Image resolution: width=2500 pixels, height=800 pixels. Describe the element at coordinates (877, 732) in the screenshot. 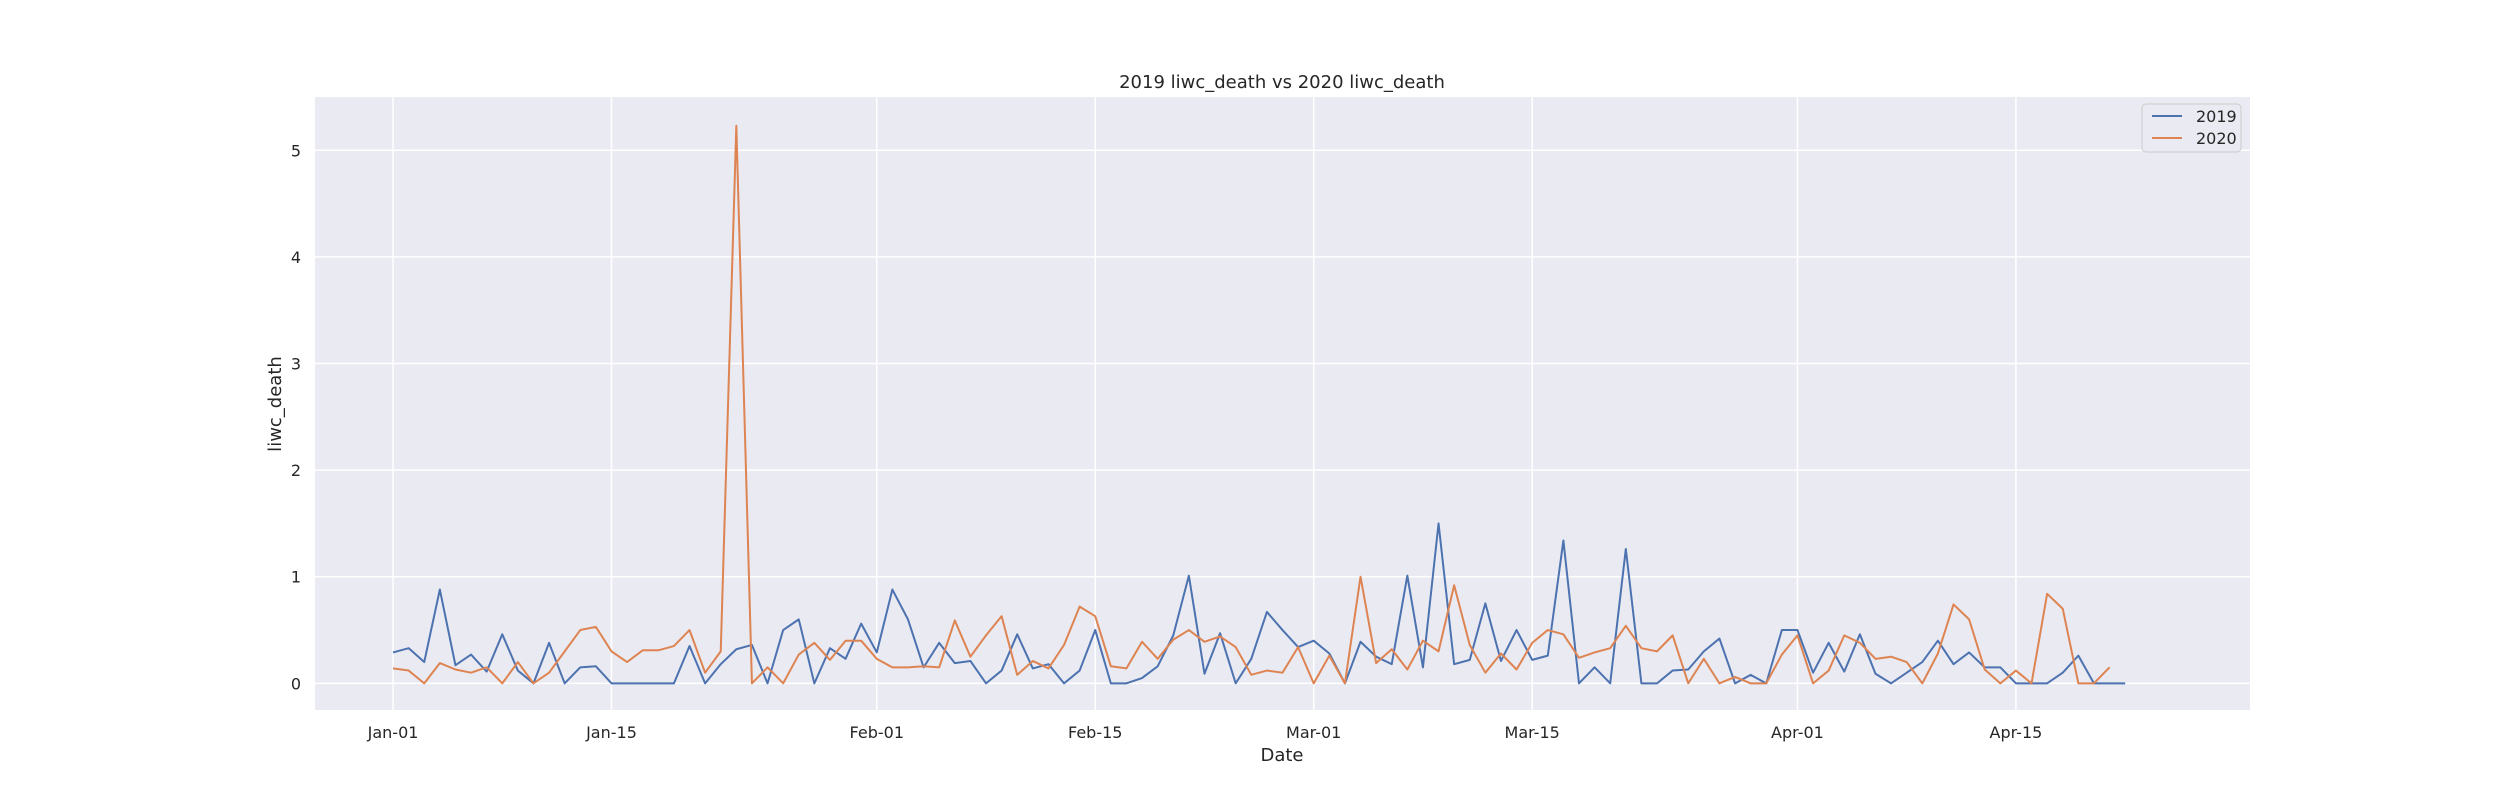

I see `x-tick-label: Feb-01` at that location.